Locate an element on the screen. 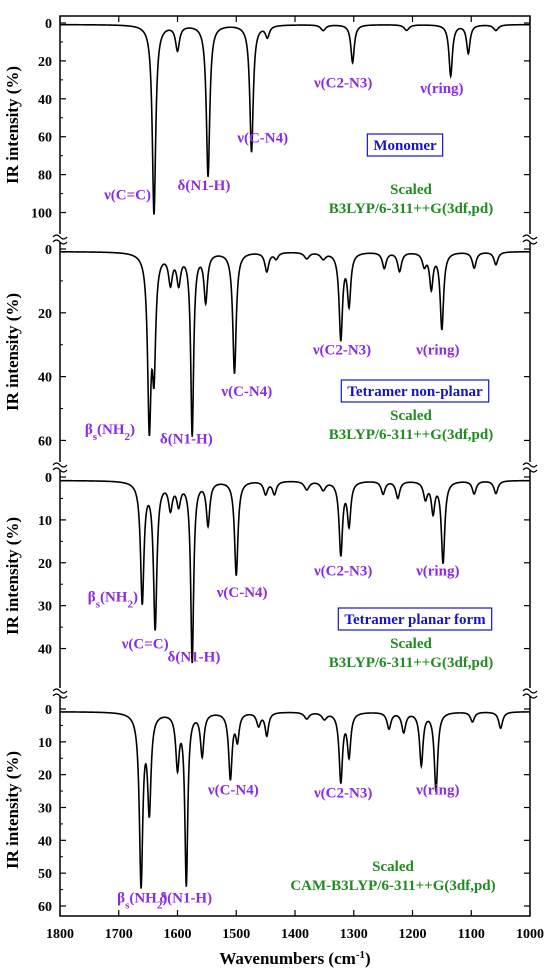 This screenshot has width=550, height=974. panel-label: Monomer is located at coordinates (405, 146).